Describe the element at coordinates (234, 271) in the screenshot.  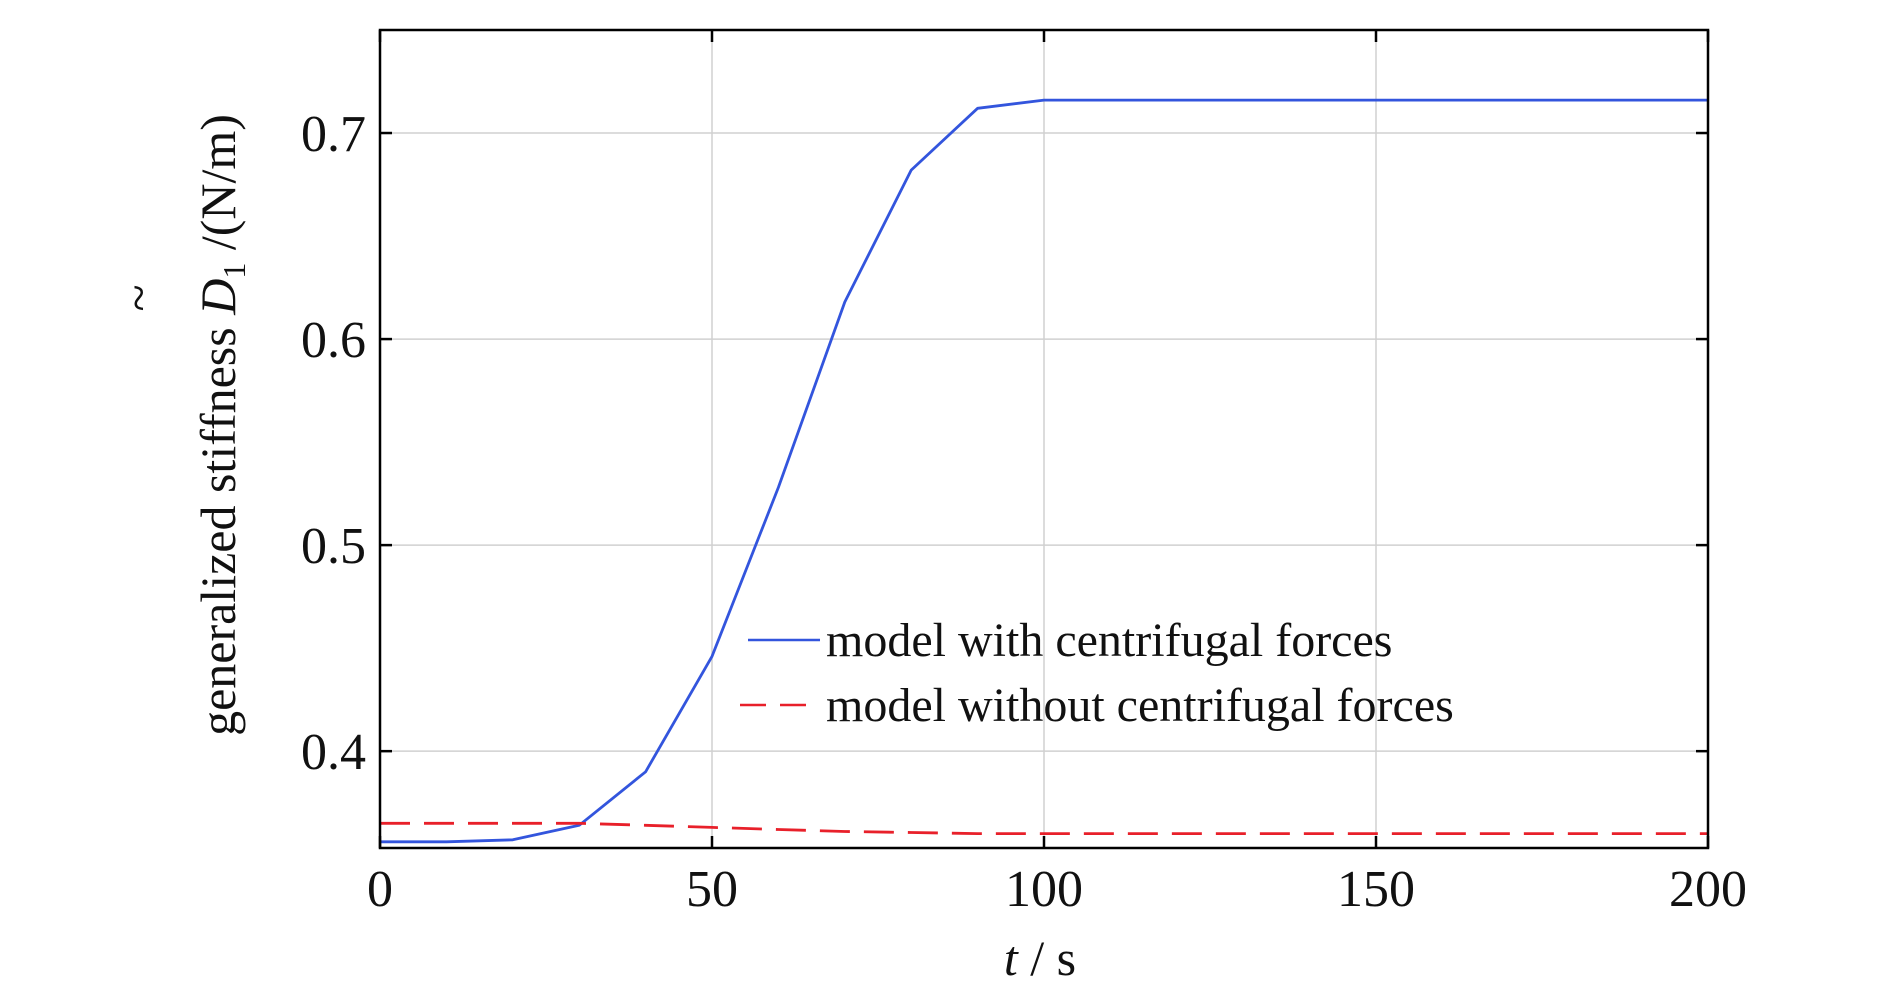
I see `y-axis-subscript: 1` at that location.